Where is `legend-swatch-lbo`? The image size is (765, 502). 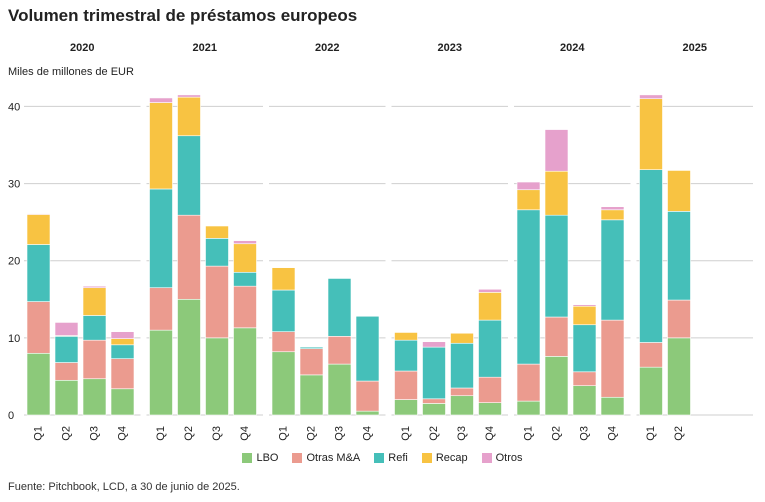 legend-swatch-lbo is located at coordinates (247, 458).